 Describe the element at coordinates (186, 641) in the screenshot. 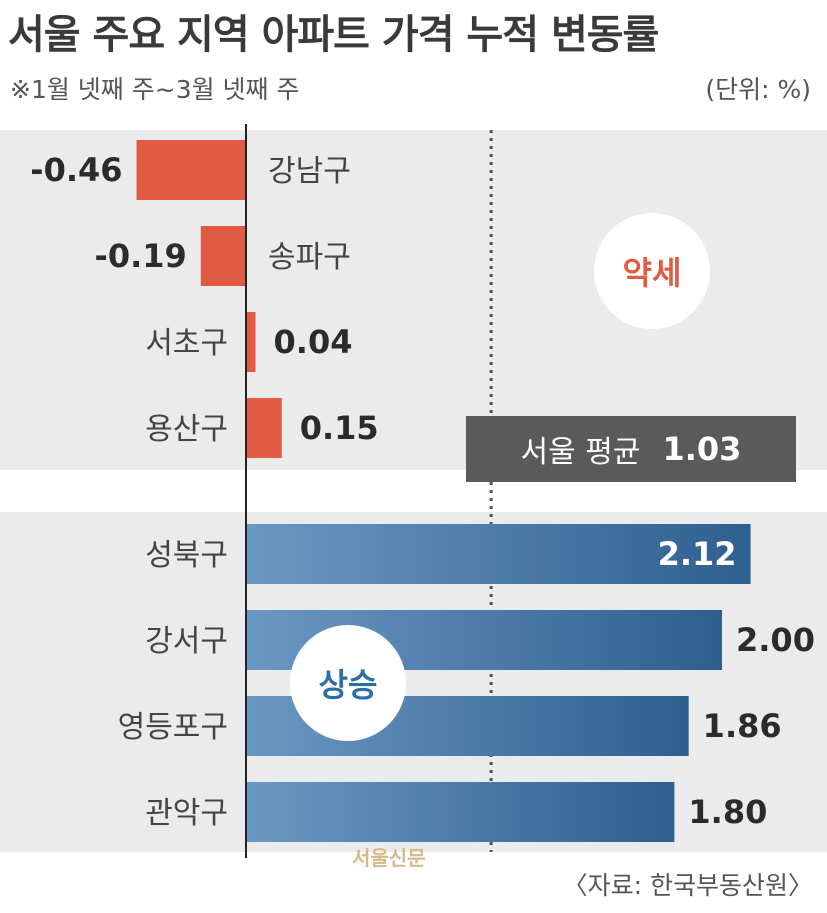

I see `category-label: 강서구` at that location.